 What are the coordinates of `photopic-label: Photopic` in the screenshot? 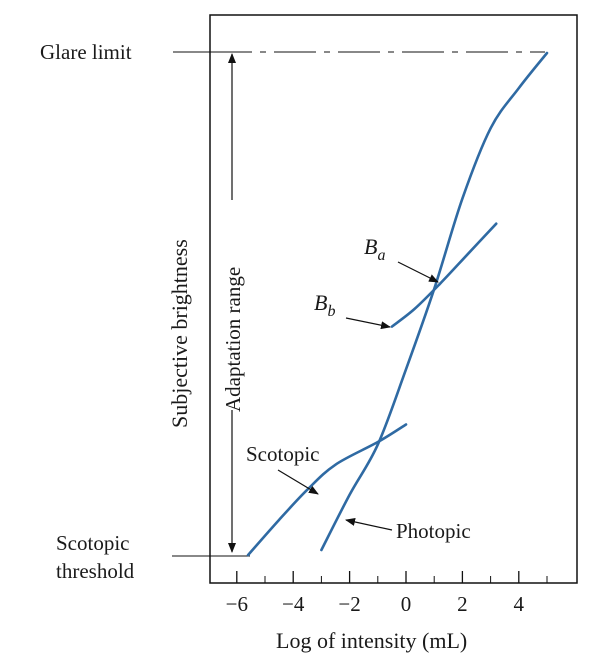 It's located at (433, 531).